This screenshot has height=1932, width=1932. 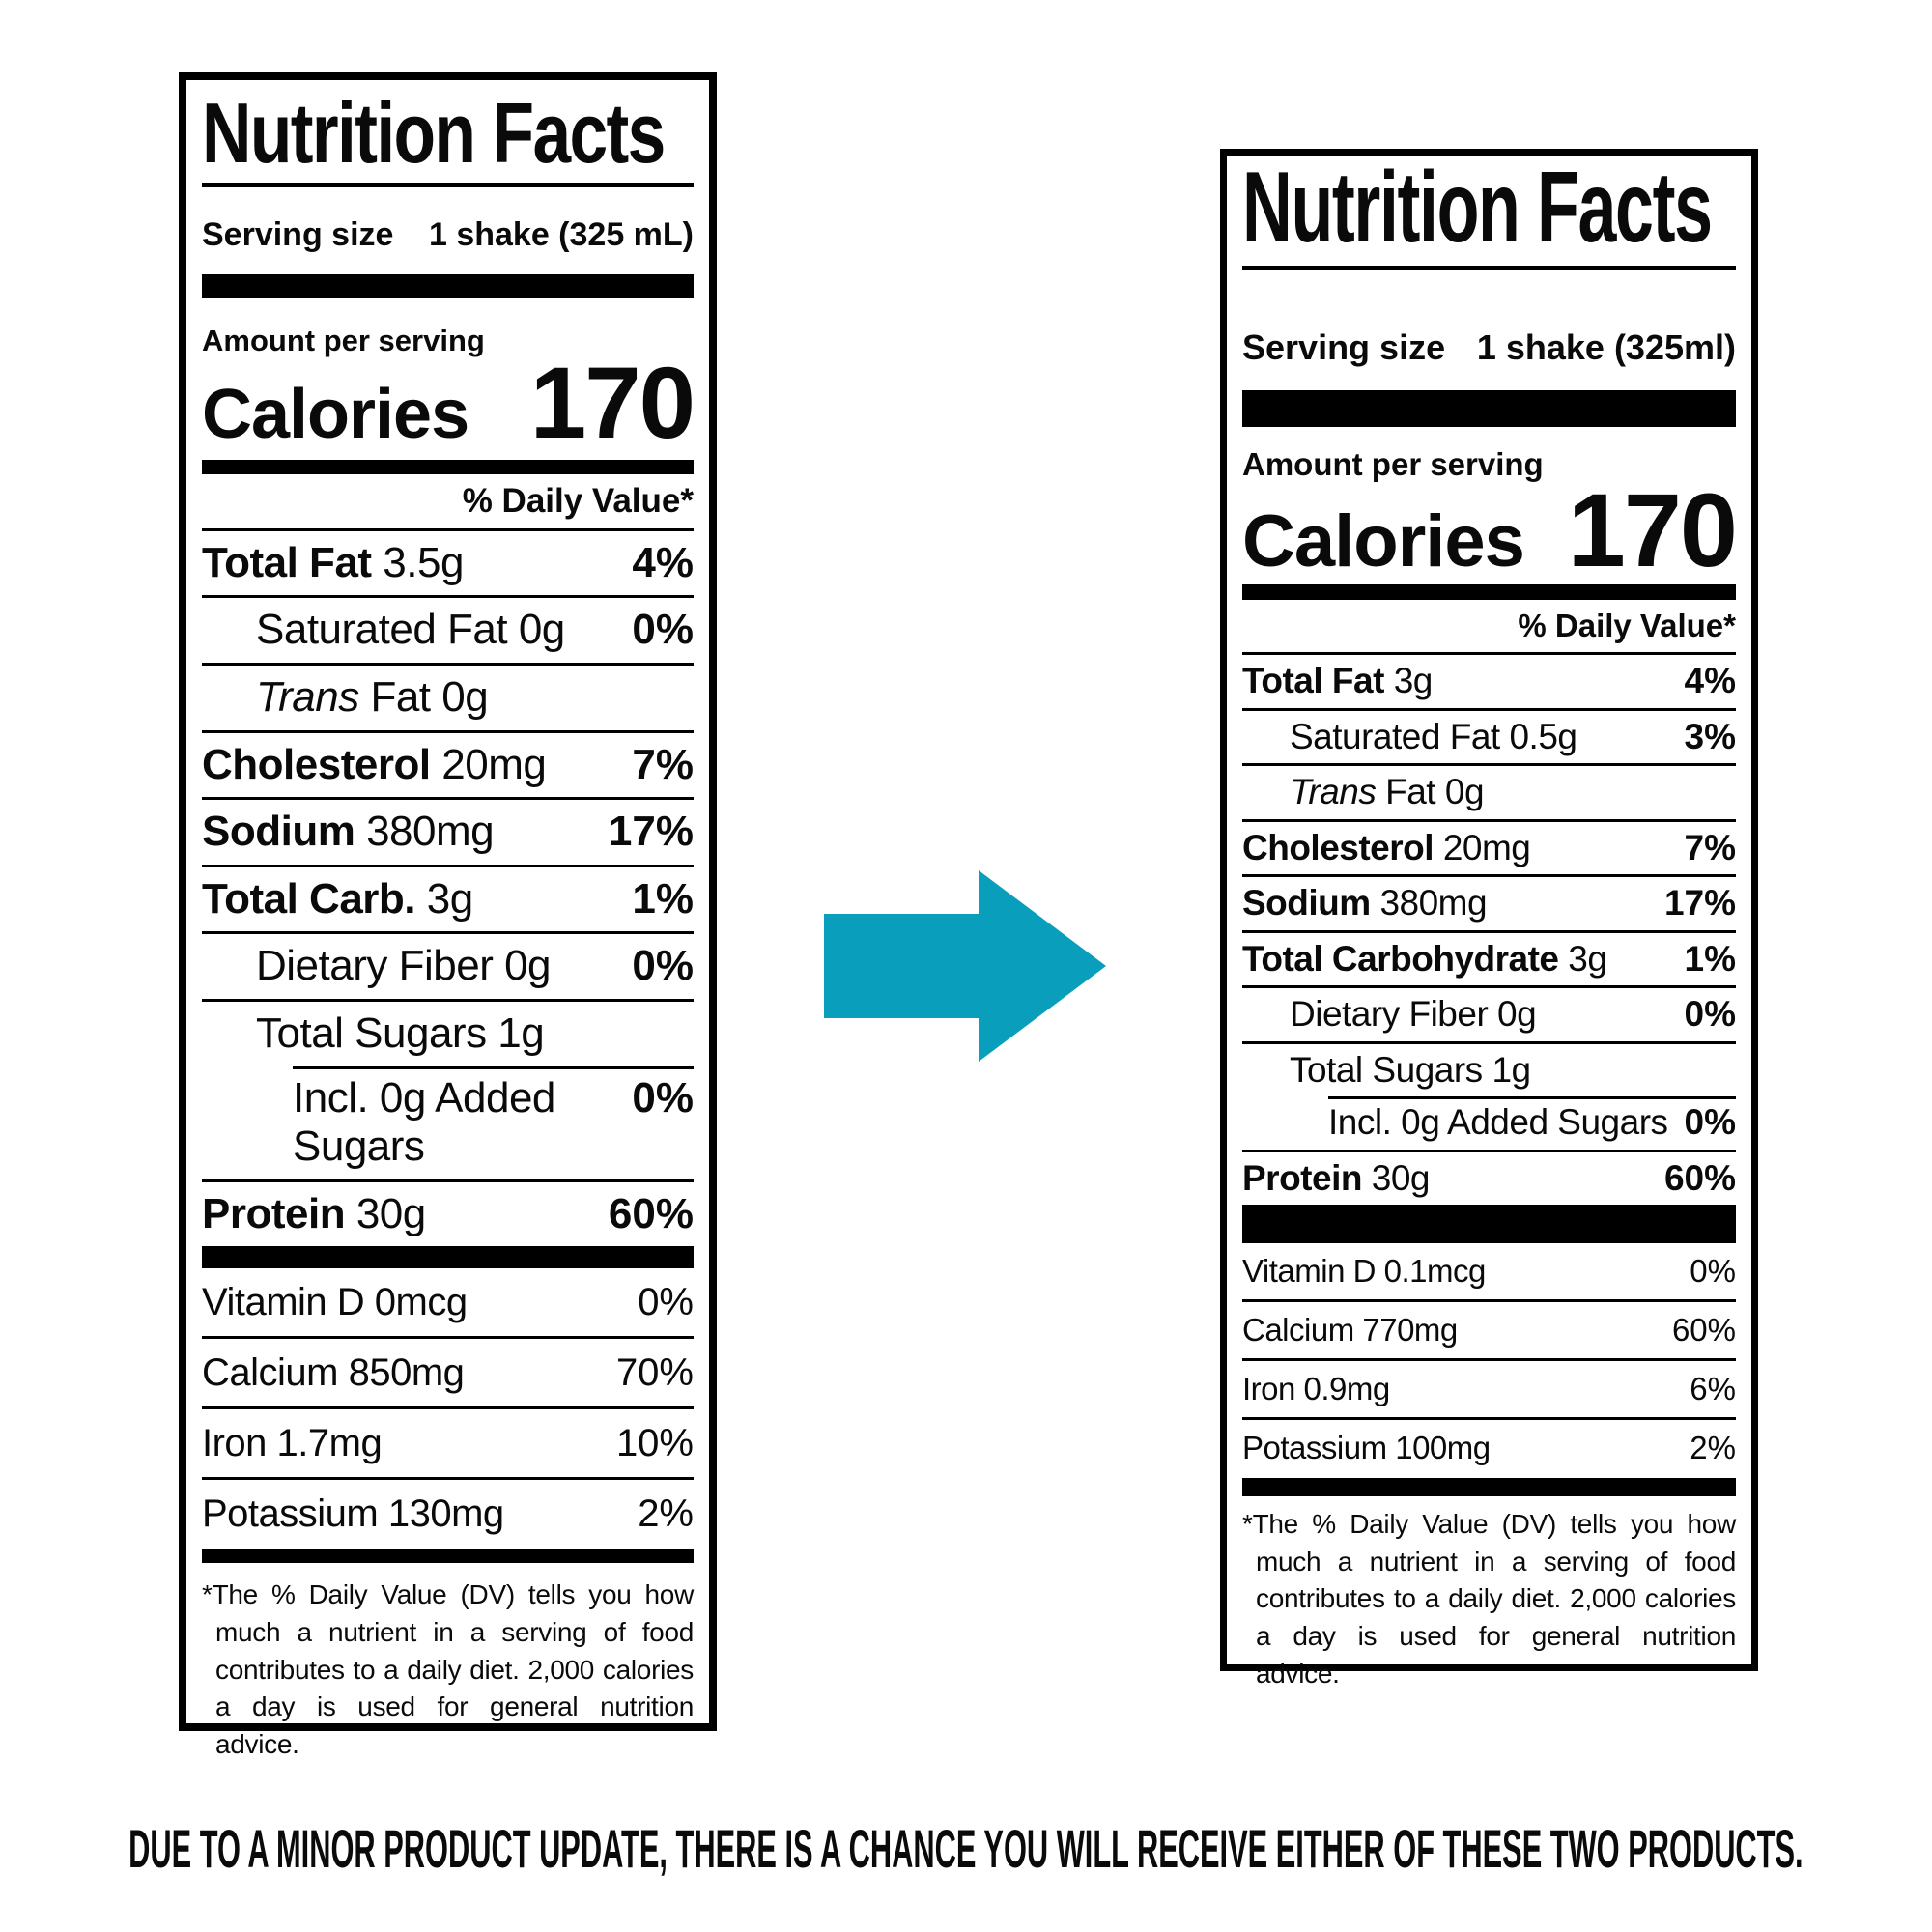 What do you see at coordinates (1699, 903) in the screenshot?
I see `daily-value-percent: 17%` at bounding box center [1699, 903].